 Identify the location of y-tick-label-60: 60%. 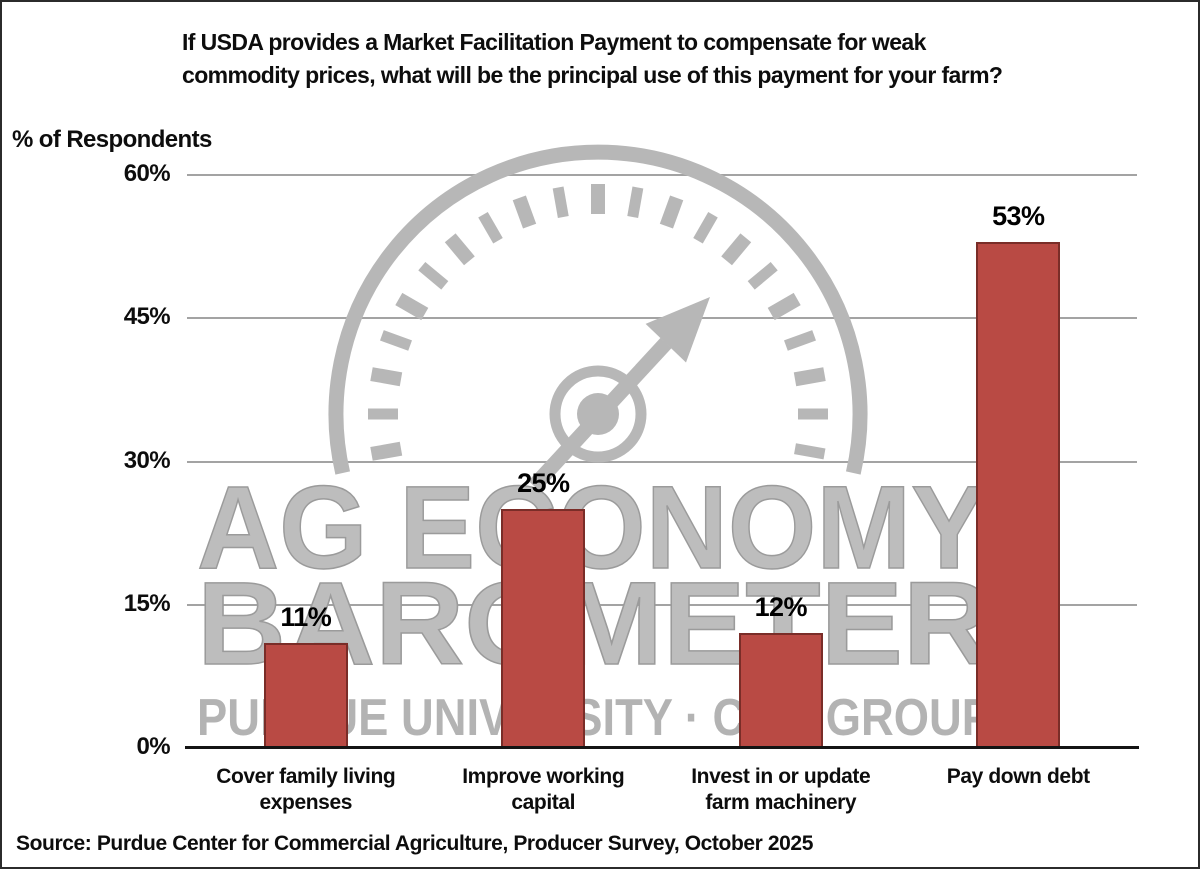
(147, 173).